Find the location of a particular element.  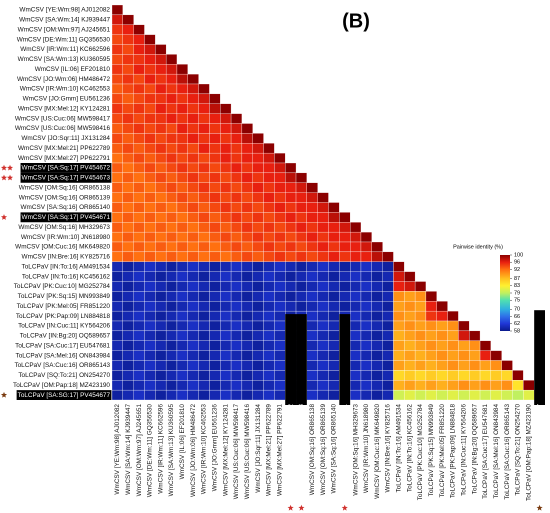

column-label: WmCSV [SA:Sq:17] PV454671 is located at coordinates (344, 448).